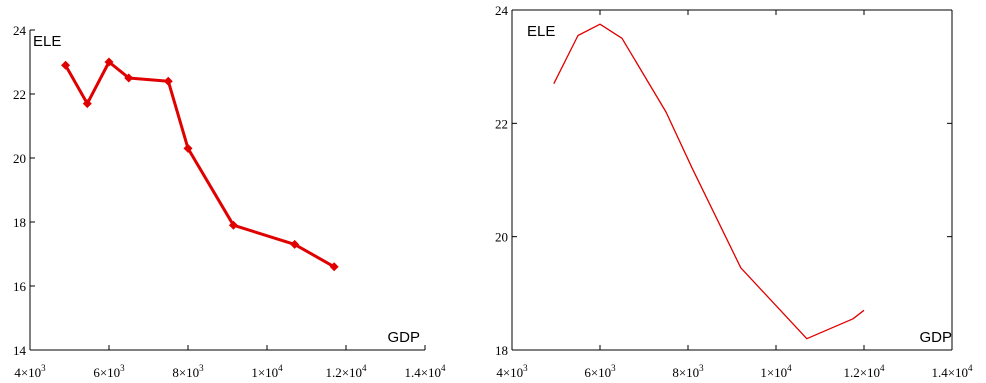  Describe the element at coordinates (20, 286) in the screenshot. I see `y-tick-label: 16` at that location.